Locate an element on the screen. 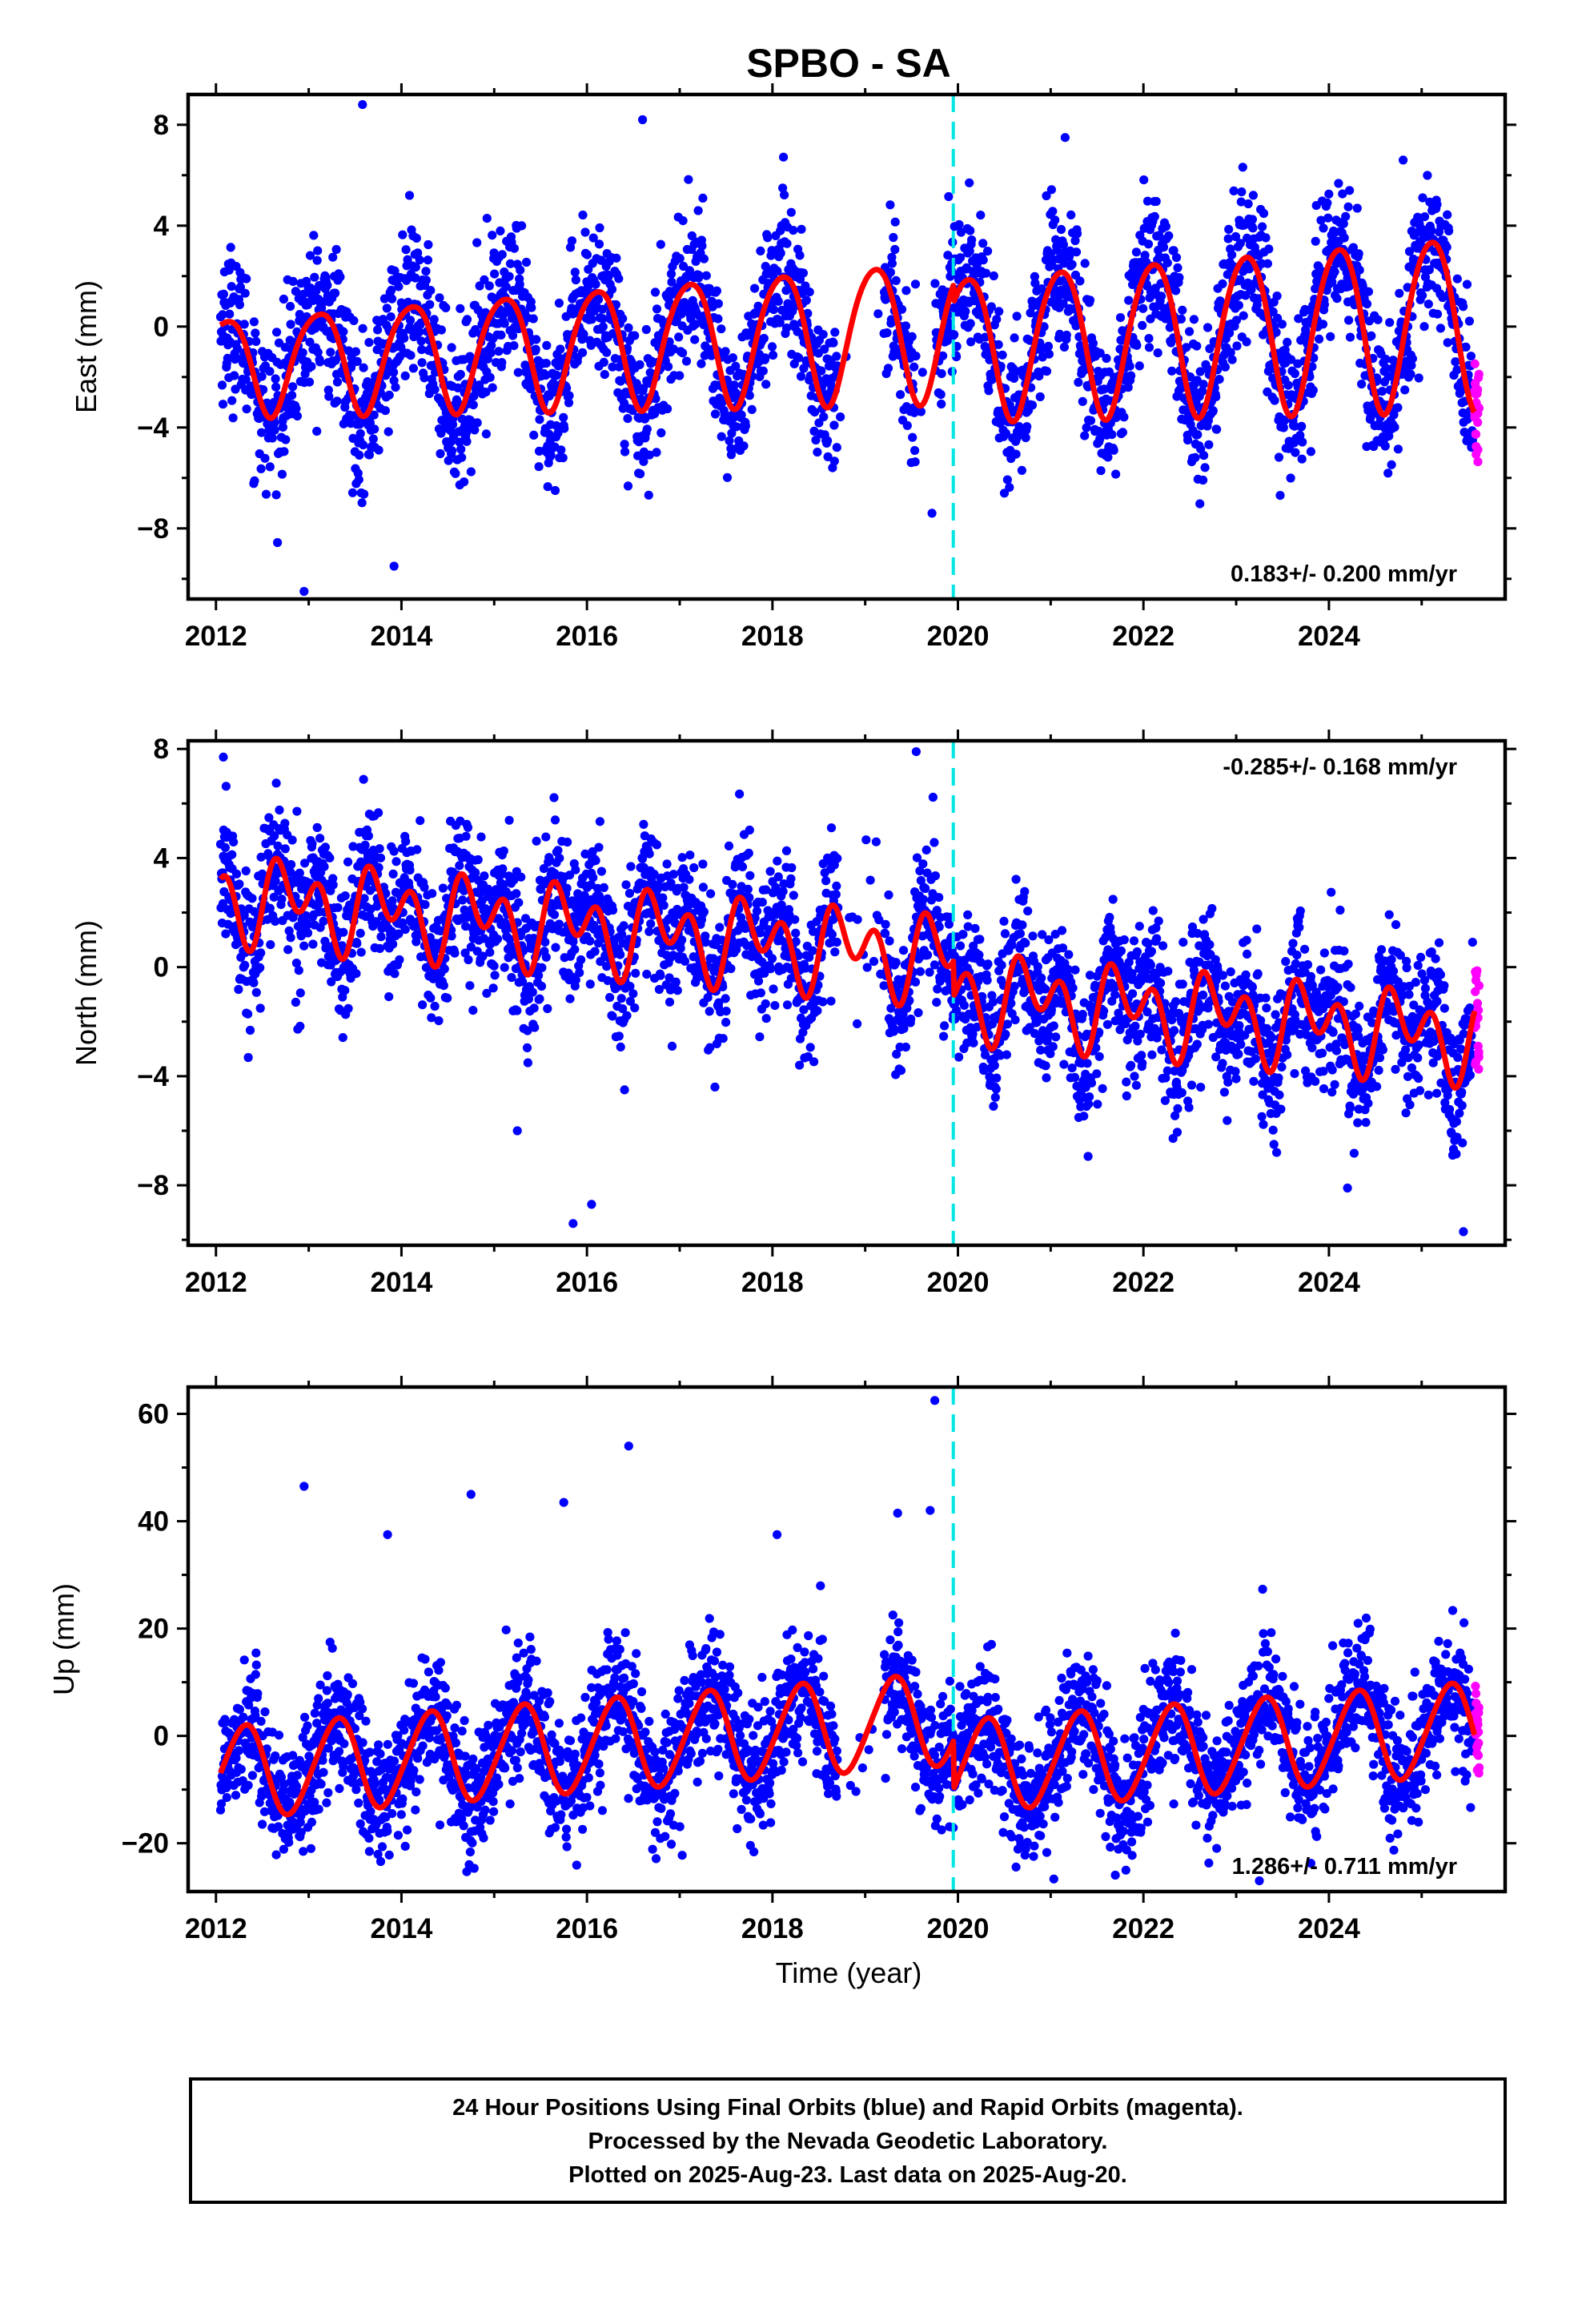 The image size is (1582, 2324). east-rapid-point is located at coordinates (1478, 423).